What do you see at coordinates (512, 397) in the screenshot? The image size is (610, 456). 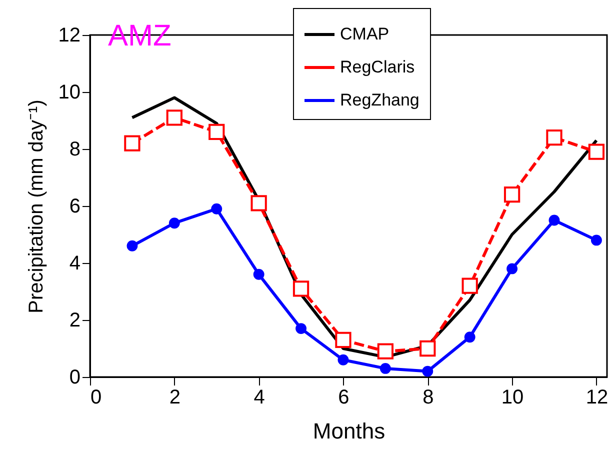 I see `x-tick-label: 10` at bounding box center [512, 397].